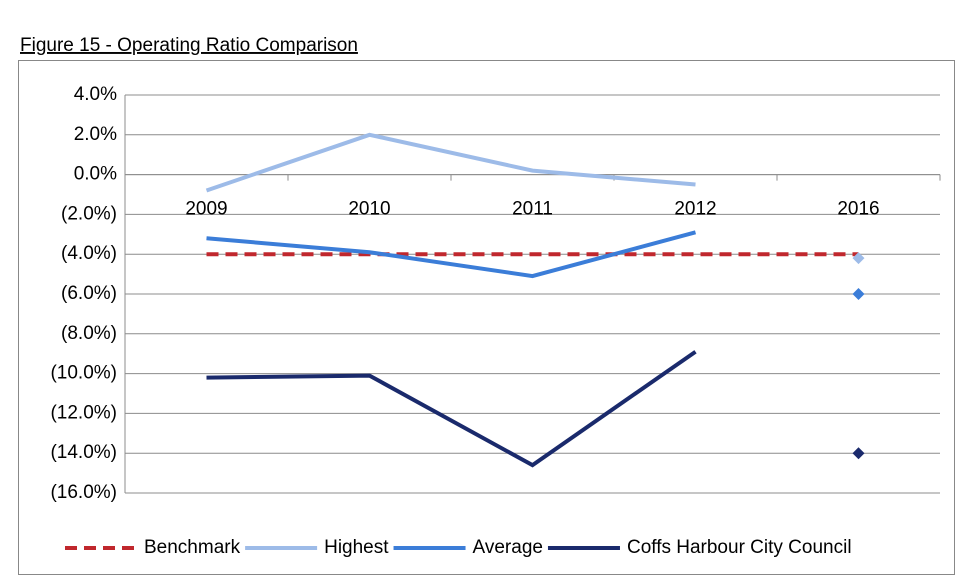 The width and height of the screenshot is (957, 576). What do you see at coordinates (89, 213) in the screenshot?
I see `y-tick-label: (2.0%)` at bounding box center [89, 213].